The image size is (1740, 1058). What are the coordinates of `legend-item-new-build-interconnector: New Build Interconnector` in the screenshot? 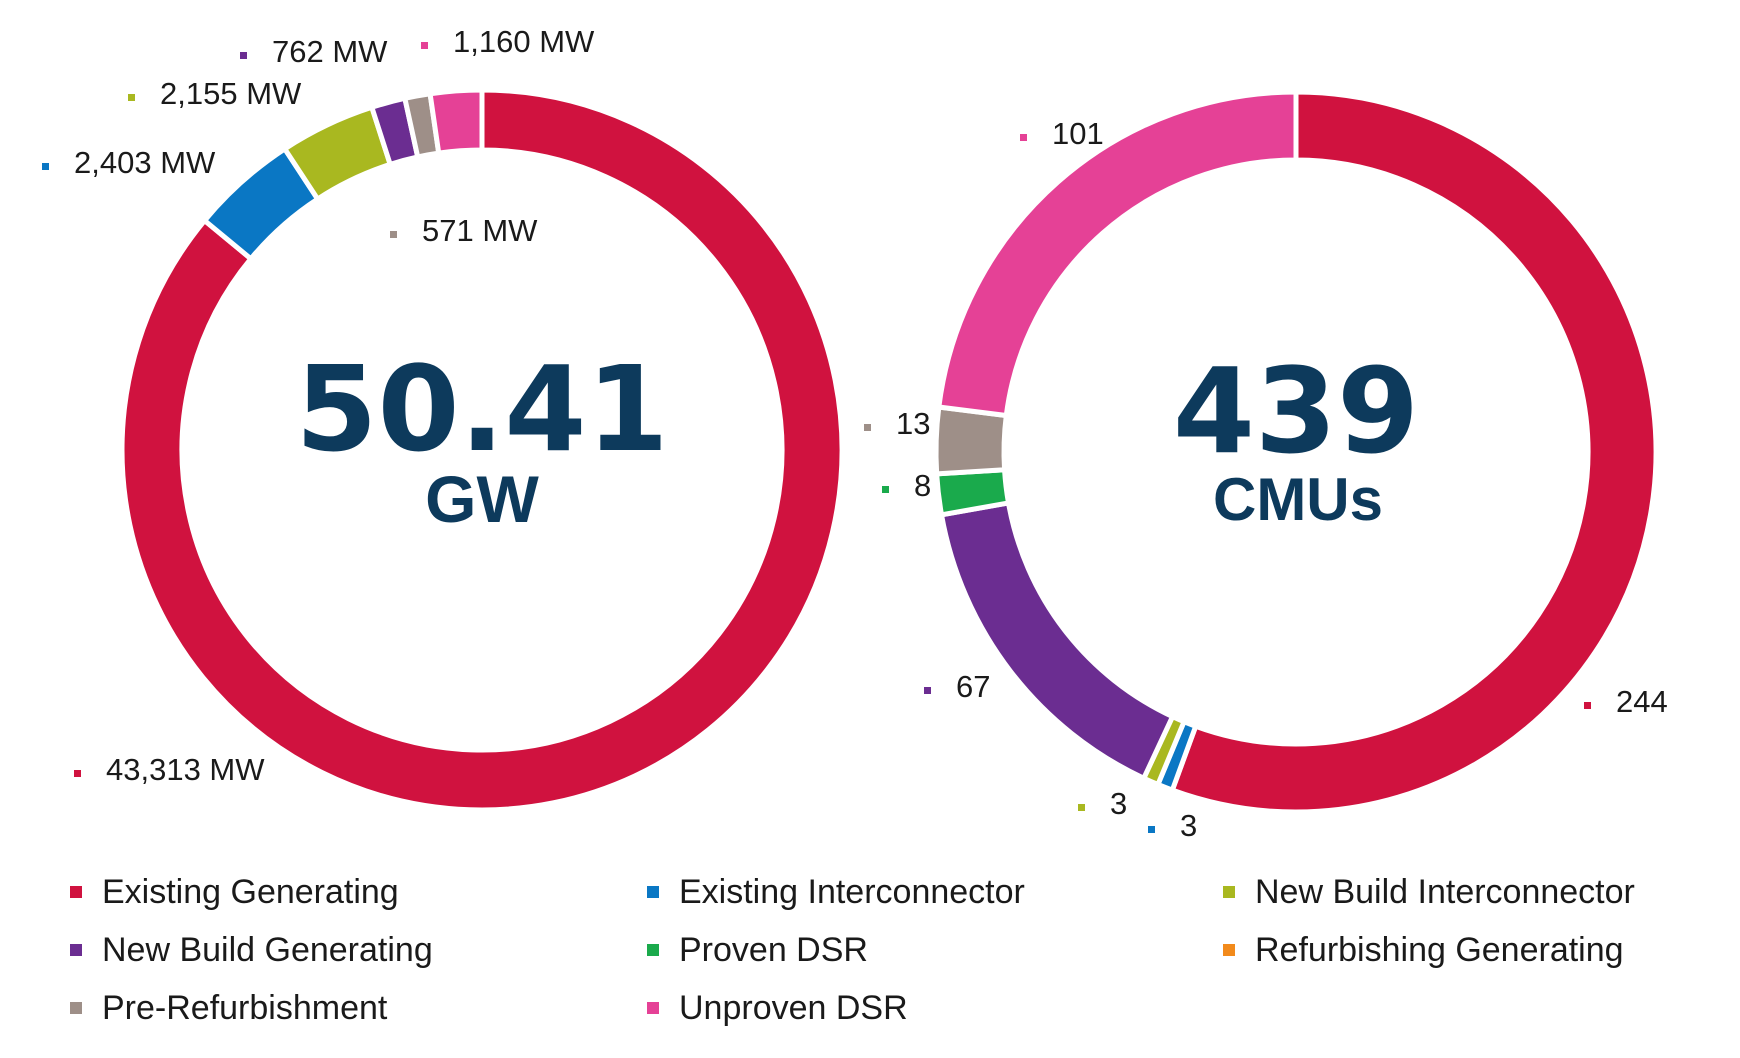 It's located at (1429, 892).